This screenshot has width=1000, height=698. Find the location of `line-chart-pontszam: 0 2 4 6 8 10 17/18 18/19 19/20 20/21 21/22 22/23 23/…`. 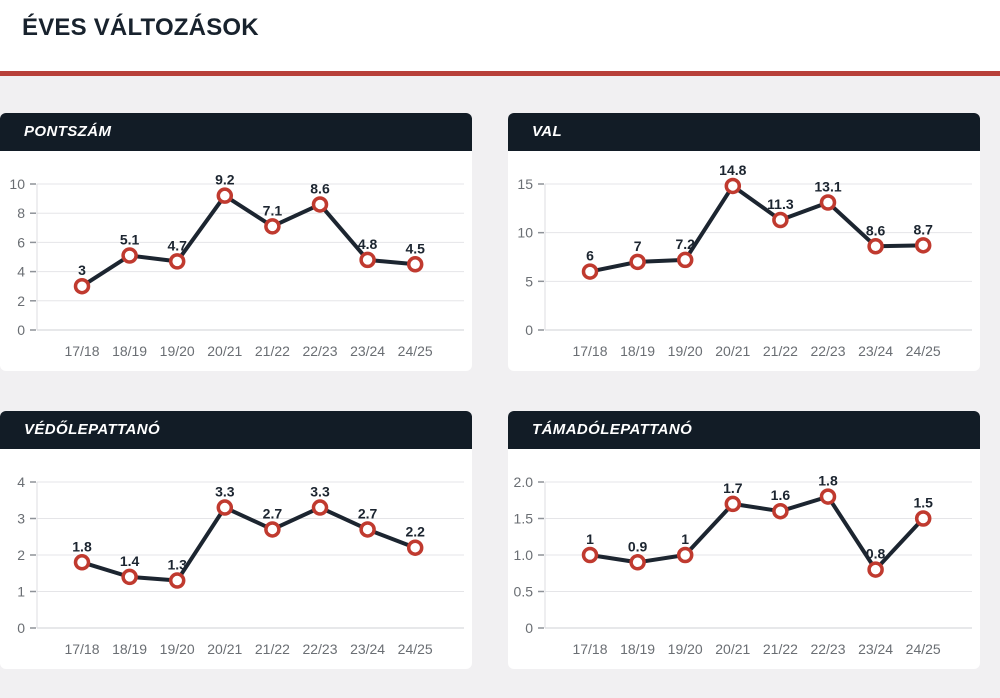

line-chart-pontszam: 0 2 4 6 8 10 17/18 18/19 19/20 20/21 21/22 22/23 23/… is located at coordinates (236, 265).